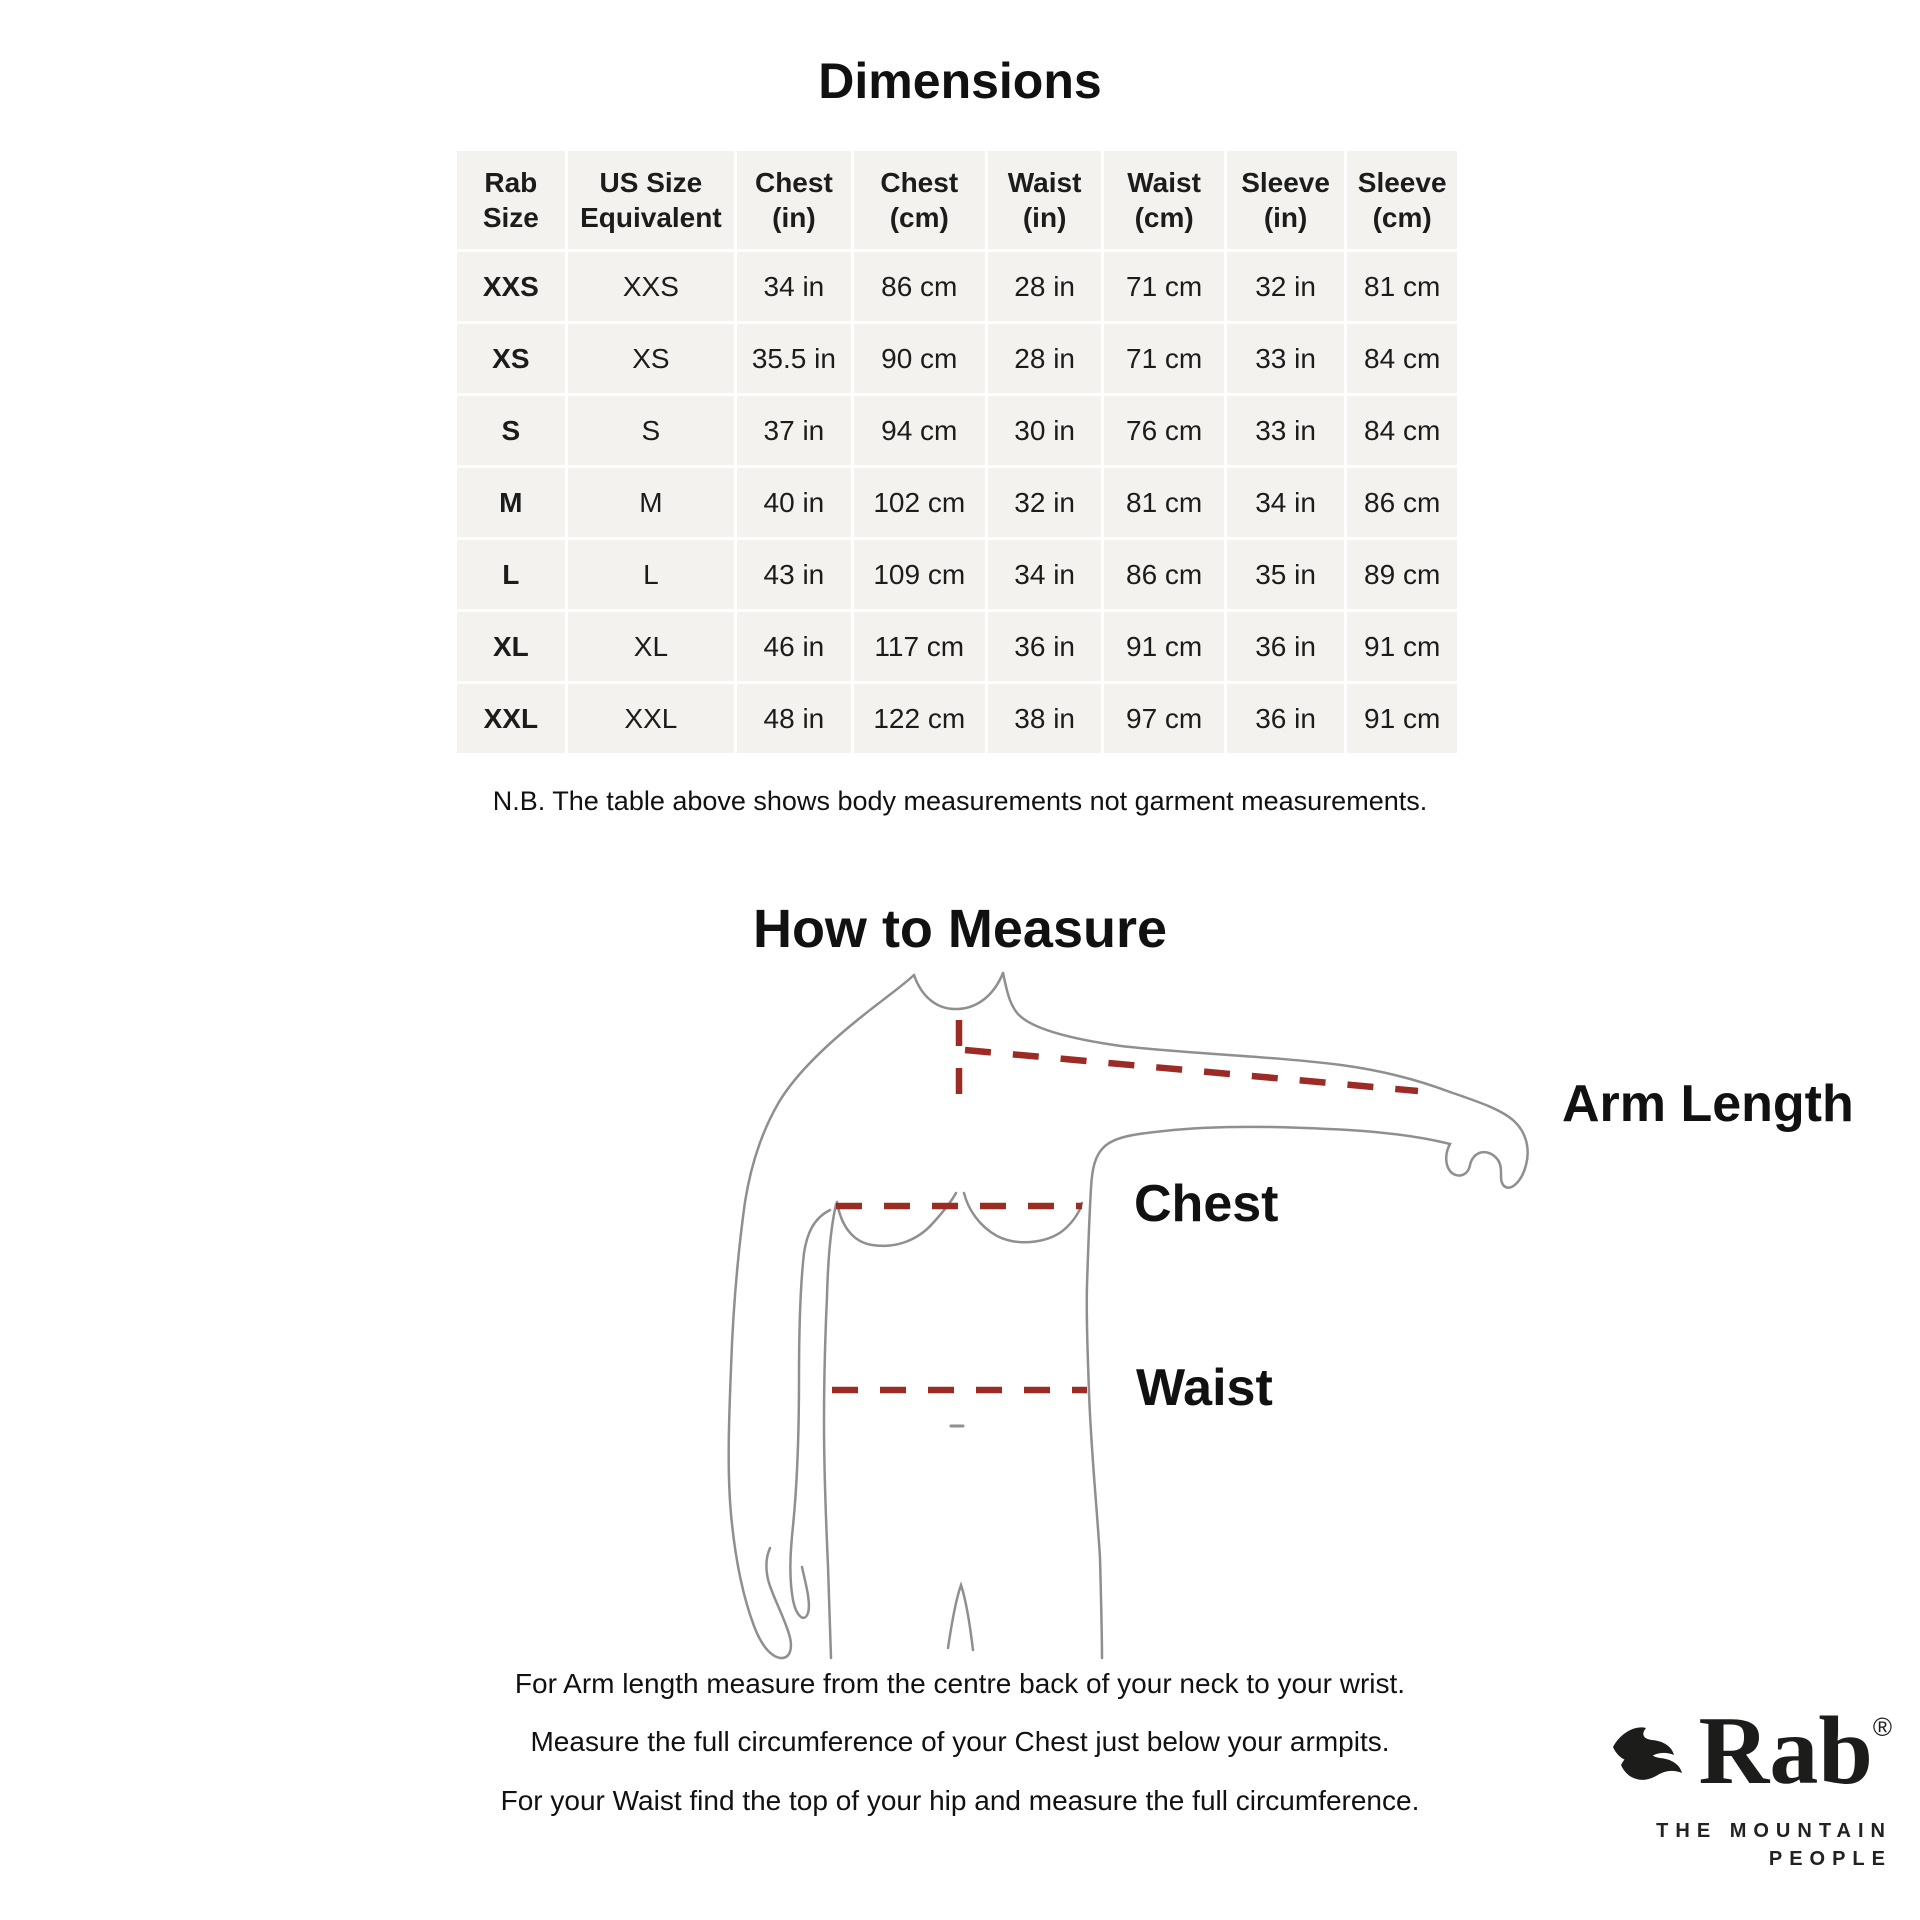 Image resolution: width=1920 pixels, height=1920 pixels. I want to click on table-cell: 35.5 in, so click(794, 358).